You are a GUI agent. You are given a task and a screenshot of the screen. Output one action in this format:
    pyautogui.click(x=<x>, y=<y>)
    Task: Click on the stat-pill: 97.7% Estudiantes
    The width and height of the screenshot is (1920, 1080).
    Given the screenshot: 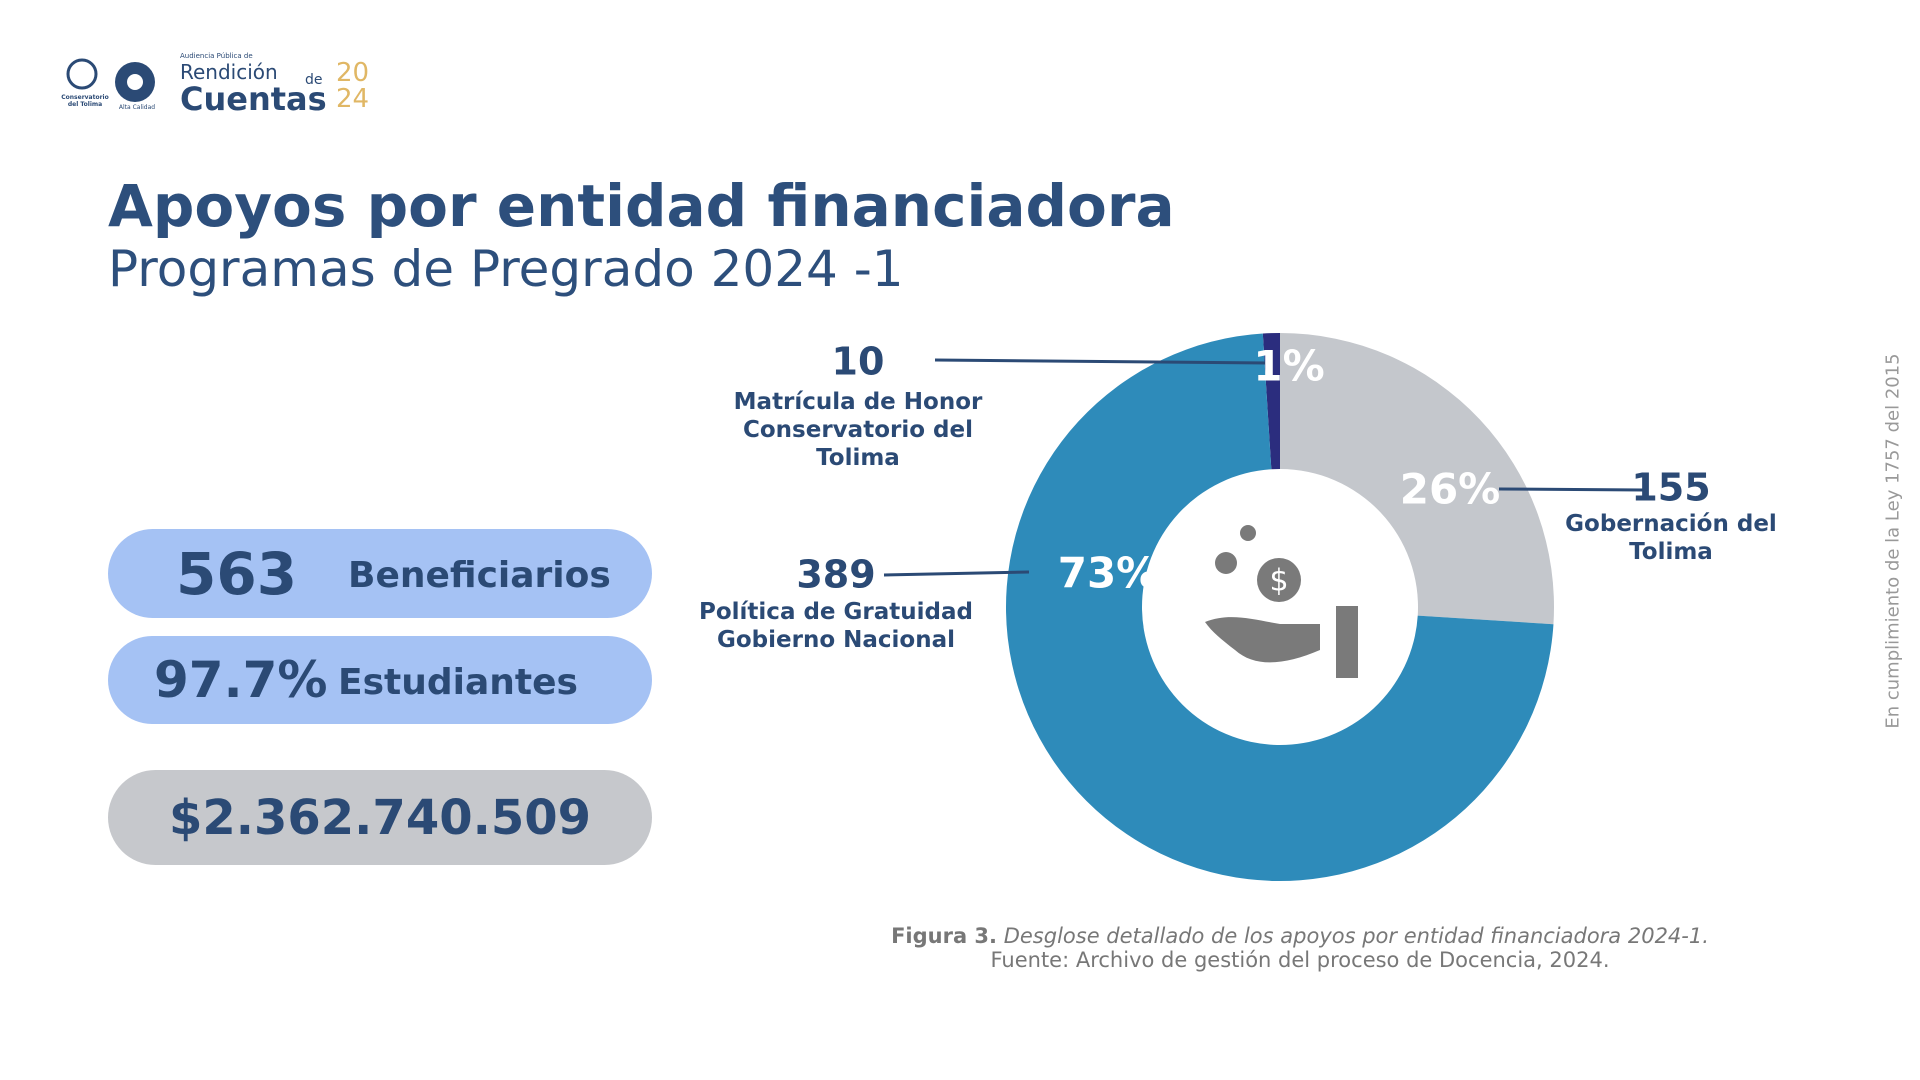 What is the action you would take?
    pyautogui.click(x=380, y=680)
    